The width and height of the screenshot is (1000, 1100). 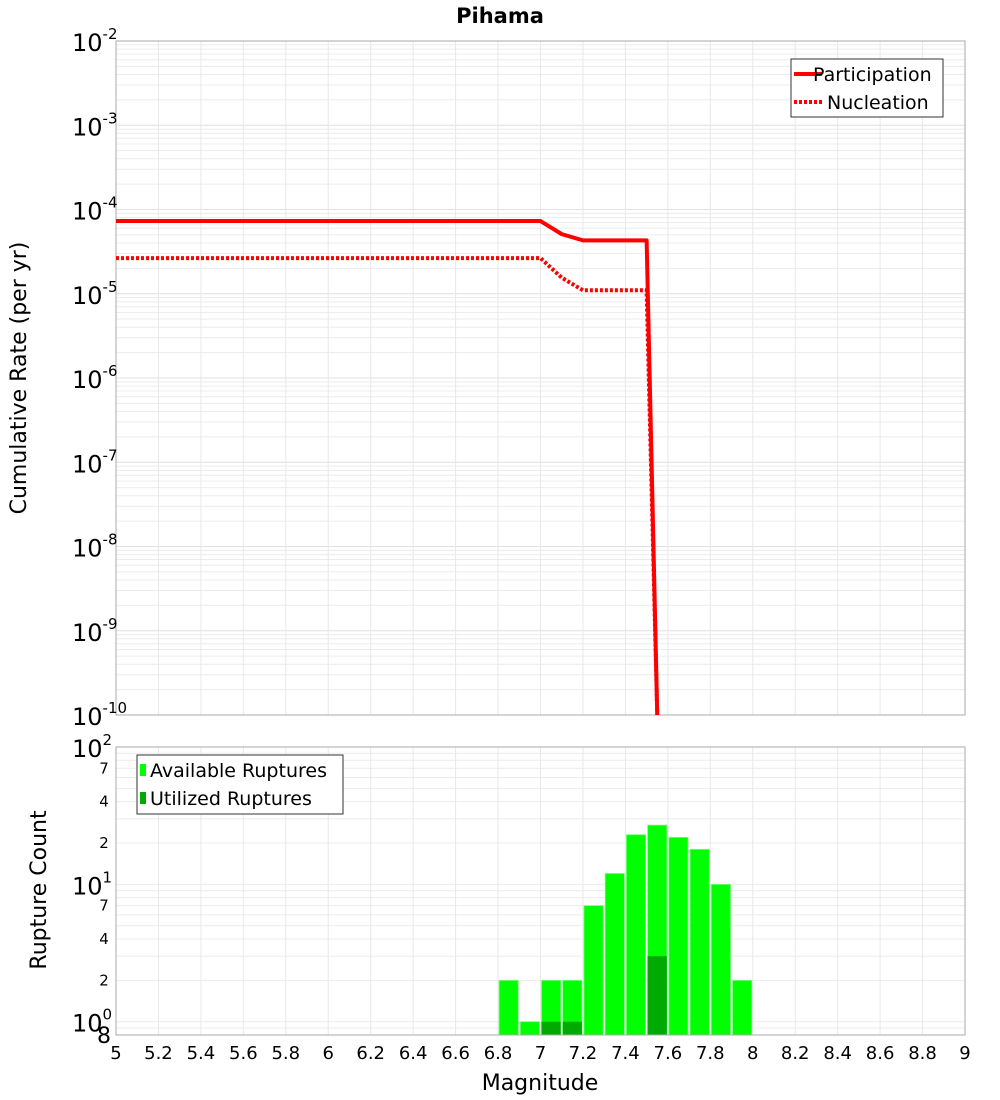 What do you see at coordinates (110, 540) in the screenshot?
I see `y-tick-exponent: -8` at bounding box center [110, 540].